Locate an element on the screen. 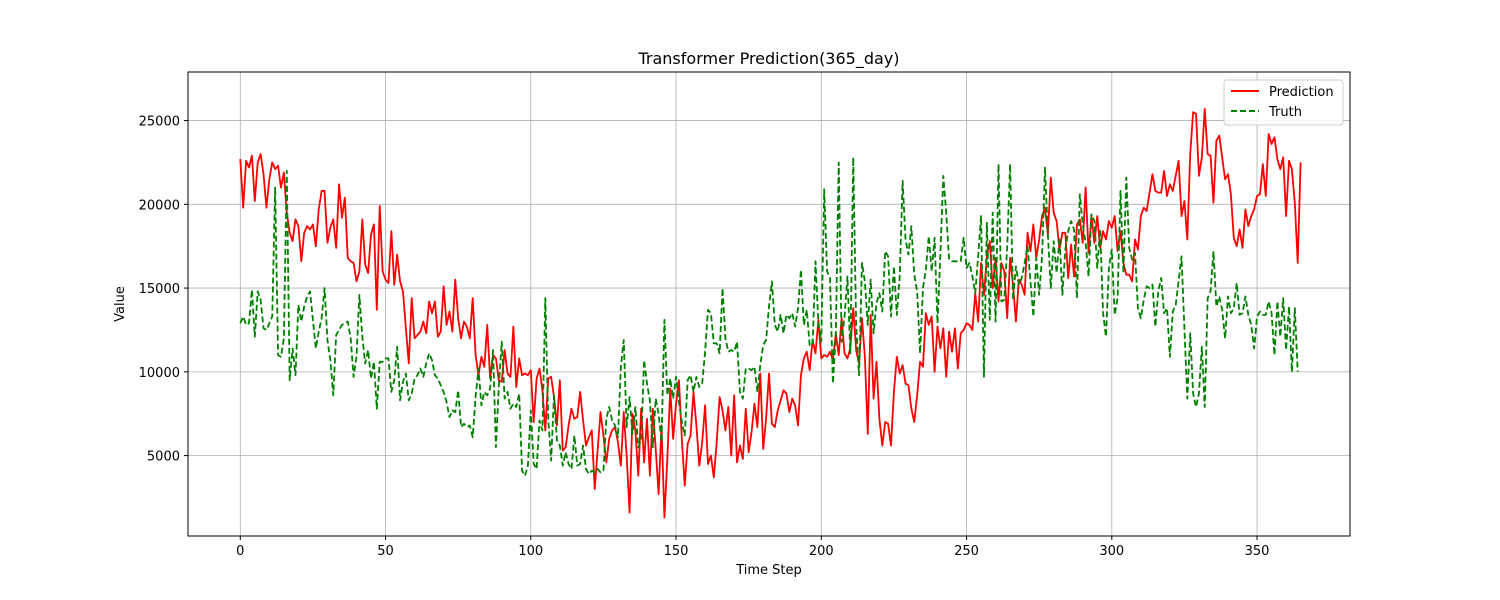  x-tick-label: 0 is located at coordinates (240, 551).